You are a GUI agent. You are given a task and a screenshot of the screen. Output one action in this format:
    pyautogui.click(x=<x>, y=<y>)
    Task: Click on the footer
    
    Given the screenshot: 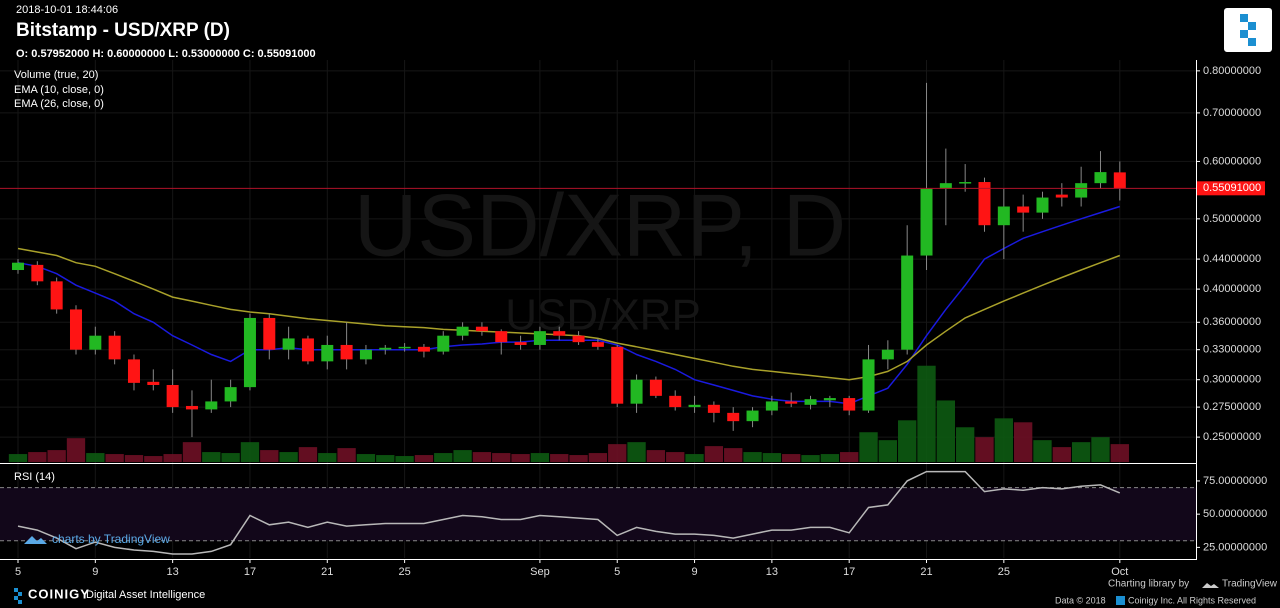 What is the action you would take?
    pyautogui.click(x=640, y=596)
    